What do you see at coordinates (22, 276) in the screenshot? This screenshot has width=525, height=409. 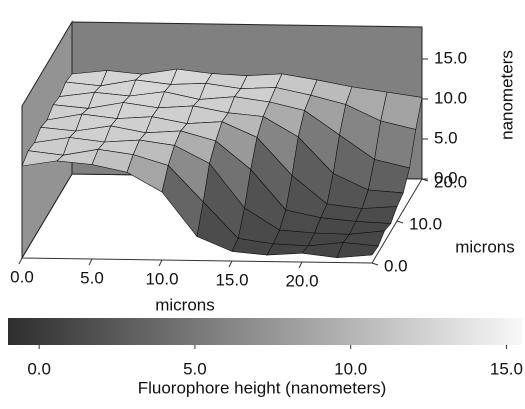 I see `x-tick-label: 0.0` at bounding box center [22, 276].